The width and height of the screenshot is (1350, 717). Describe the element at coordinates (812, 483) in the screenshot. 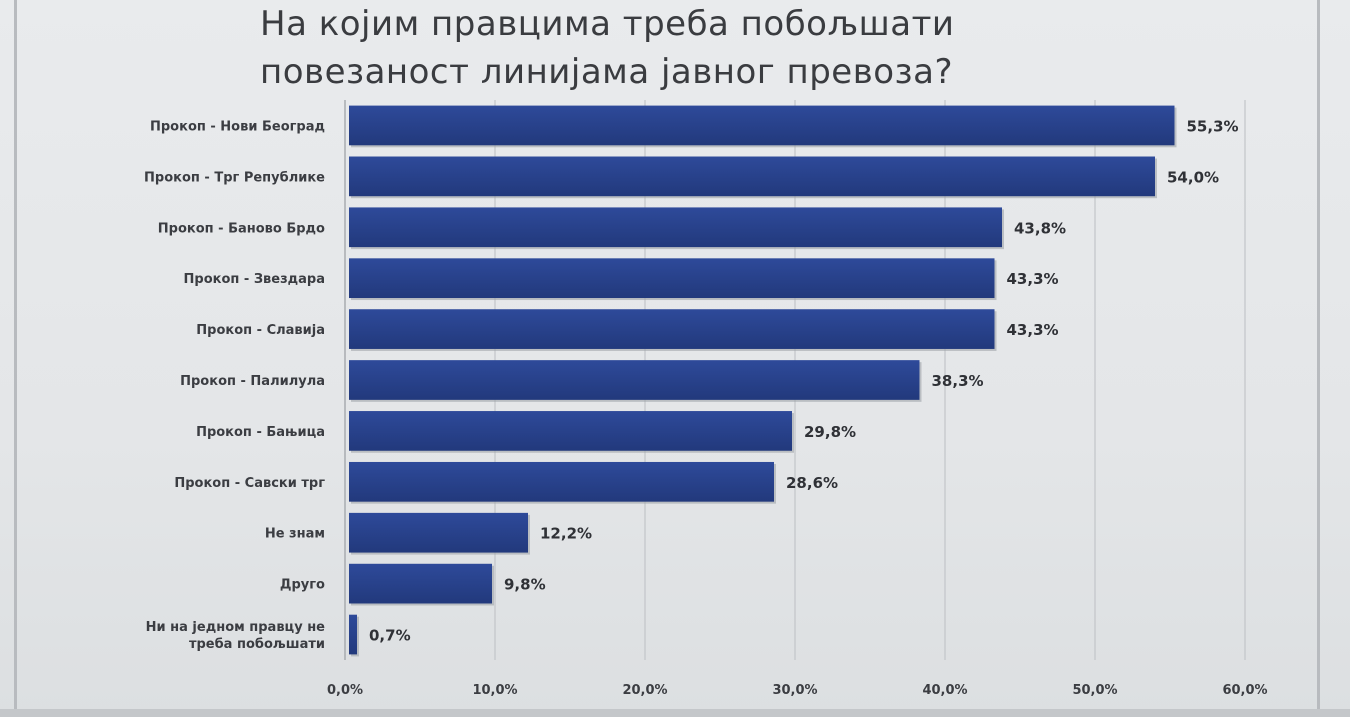

I see `value-label-7: 28,6%` at that location.